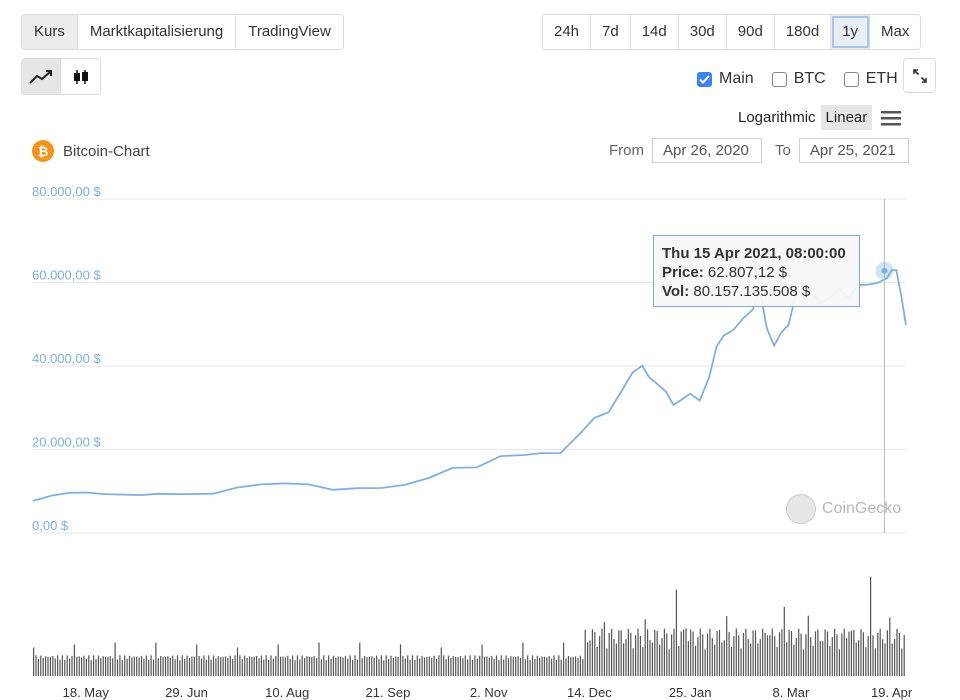 This screenshot has height=700, width=960. Describe the element at coordinates (704, 79) in the screenshot. I see `checkbox-checked-icon` at that location.